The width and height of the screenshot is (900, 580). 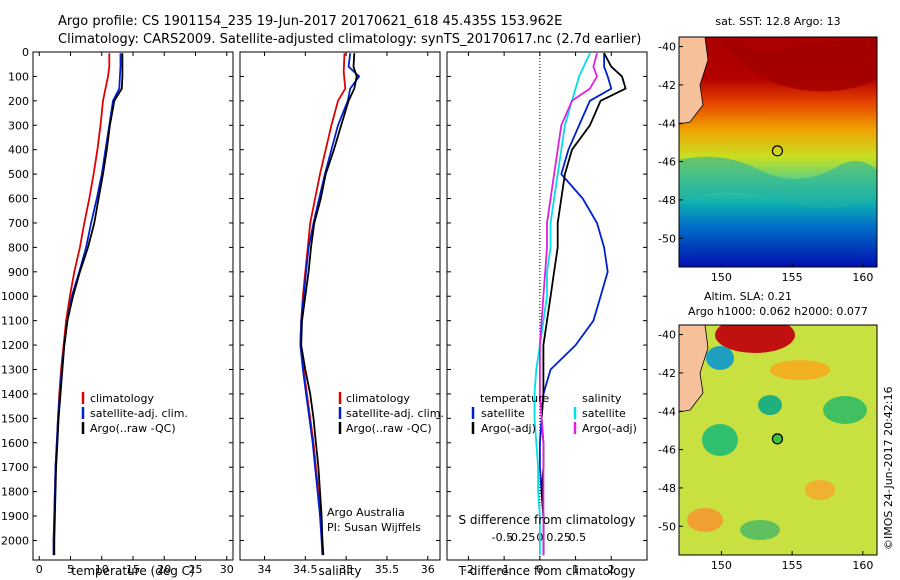 I want to click on map-y-tick-label: -48, so click(x=667, y=200).